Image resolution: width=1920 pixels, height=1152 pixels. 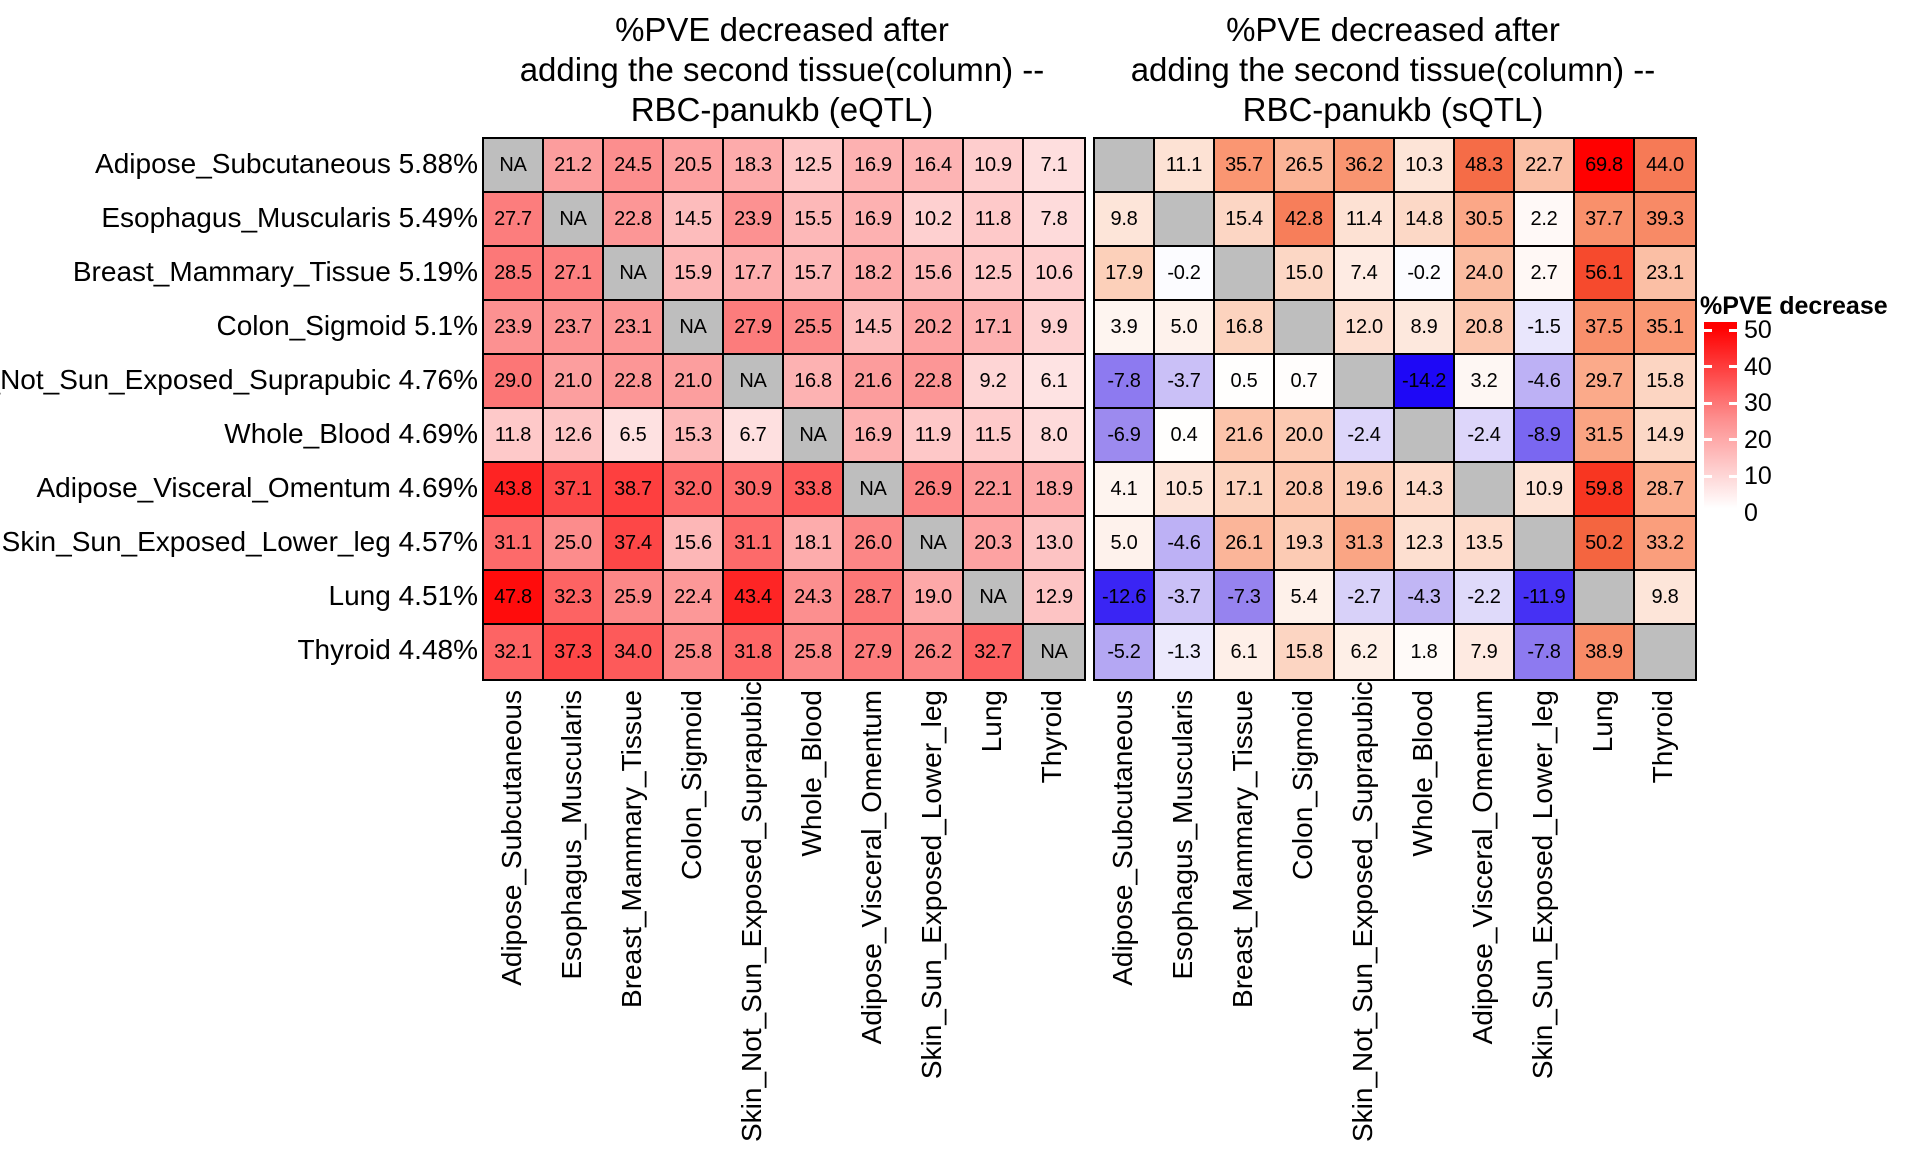 What do you see at coordinates (1758, 330) in the screenshot?
I see `legend-tick-label: 50` at bounding box center [1758, 330].